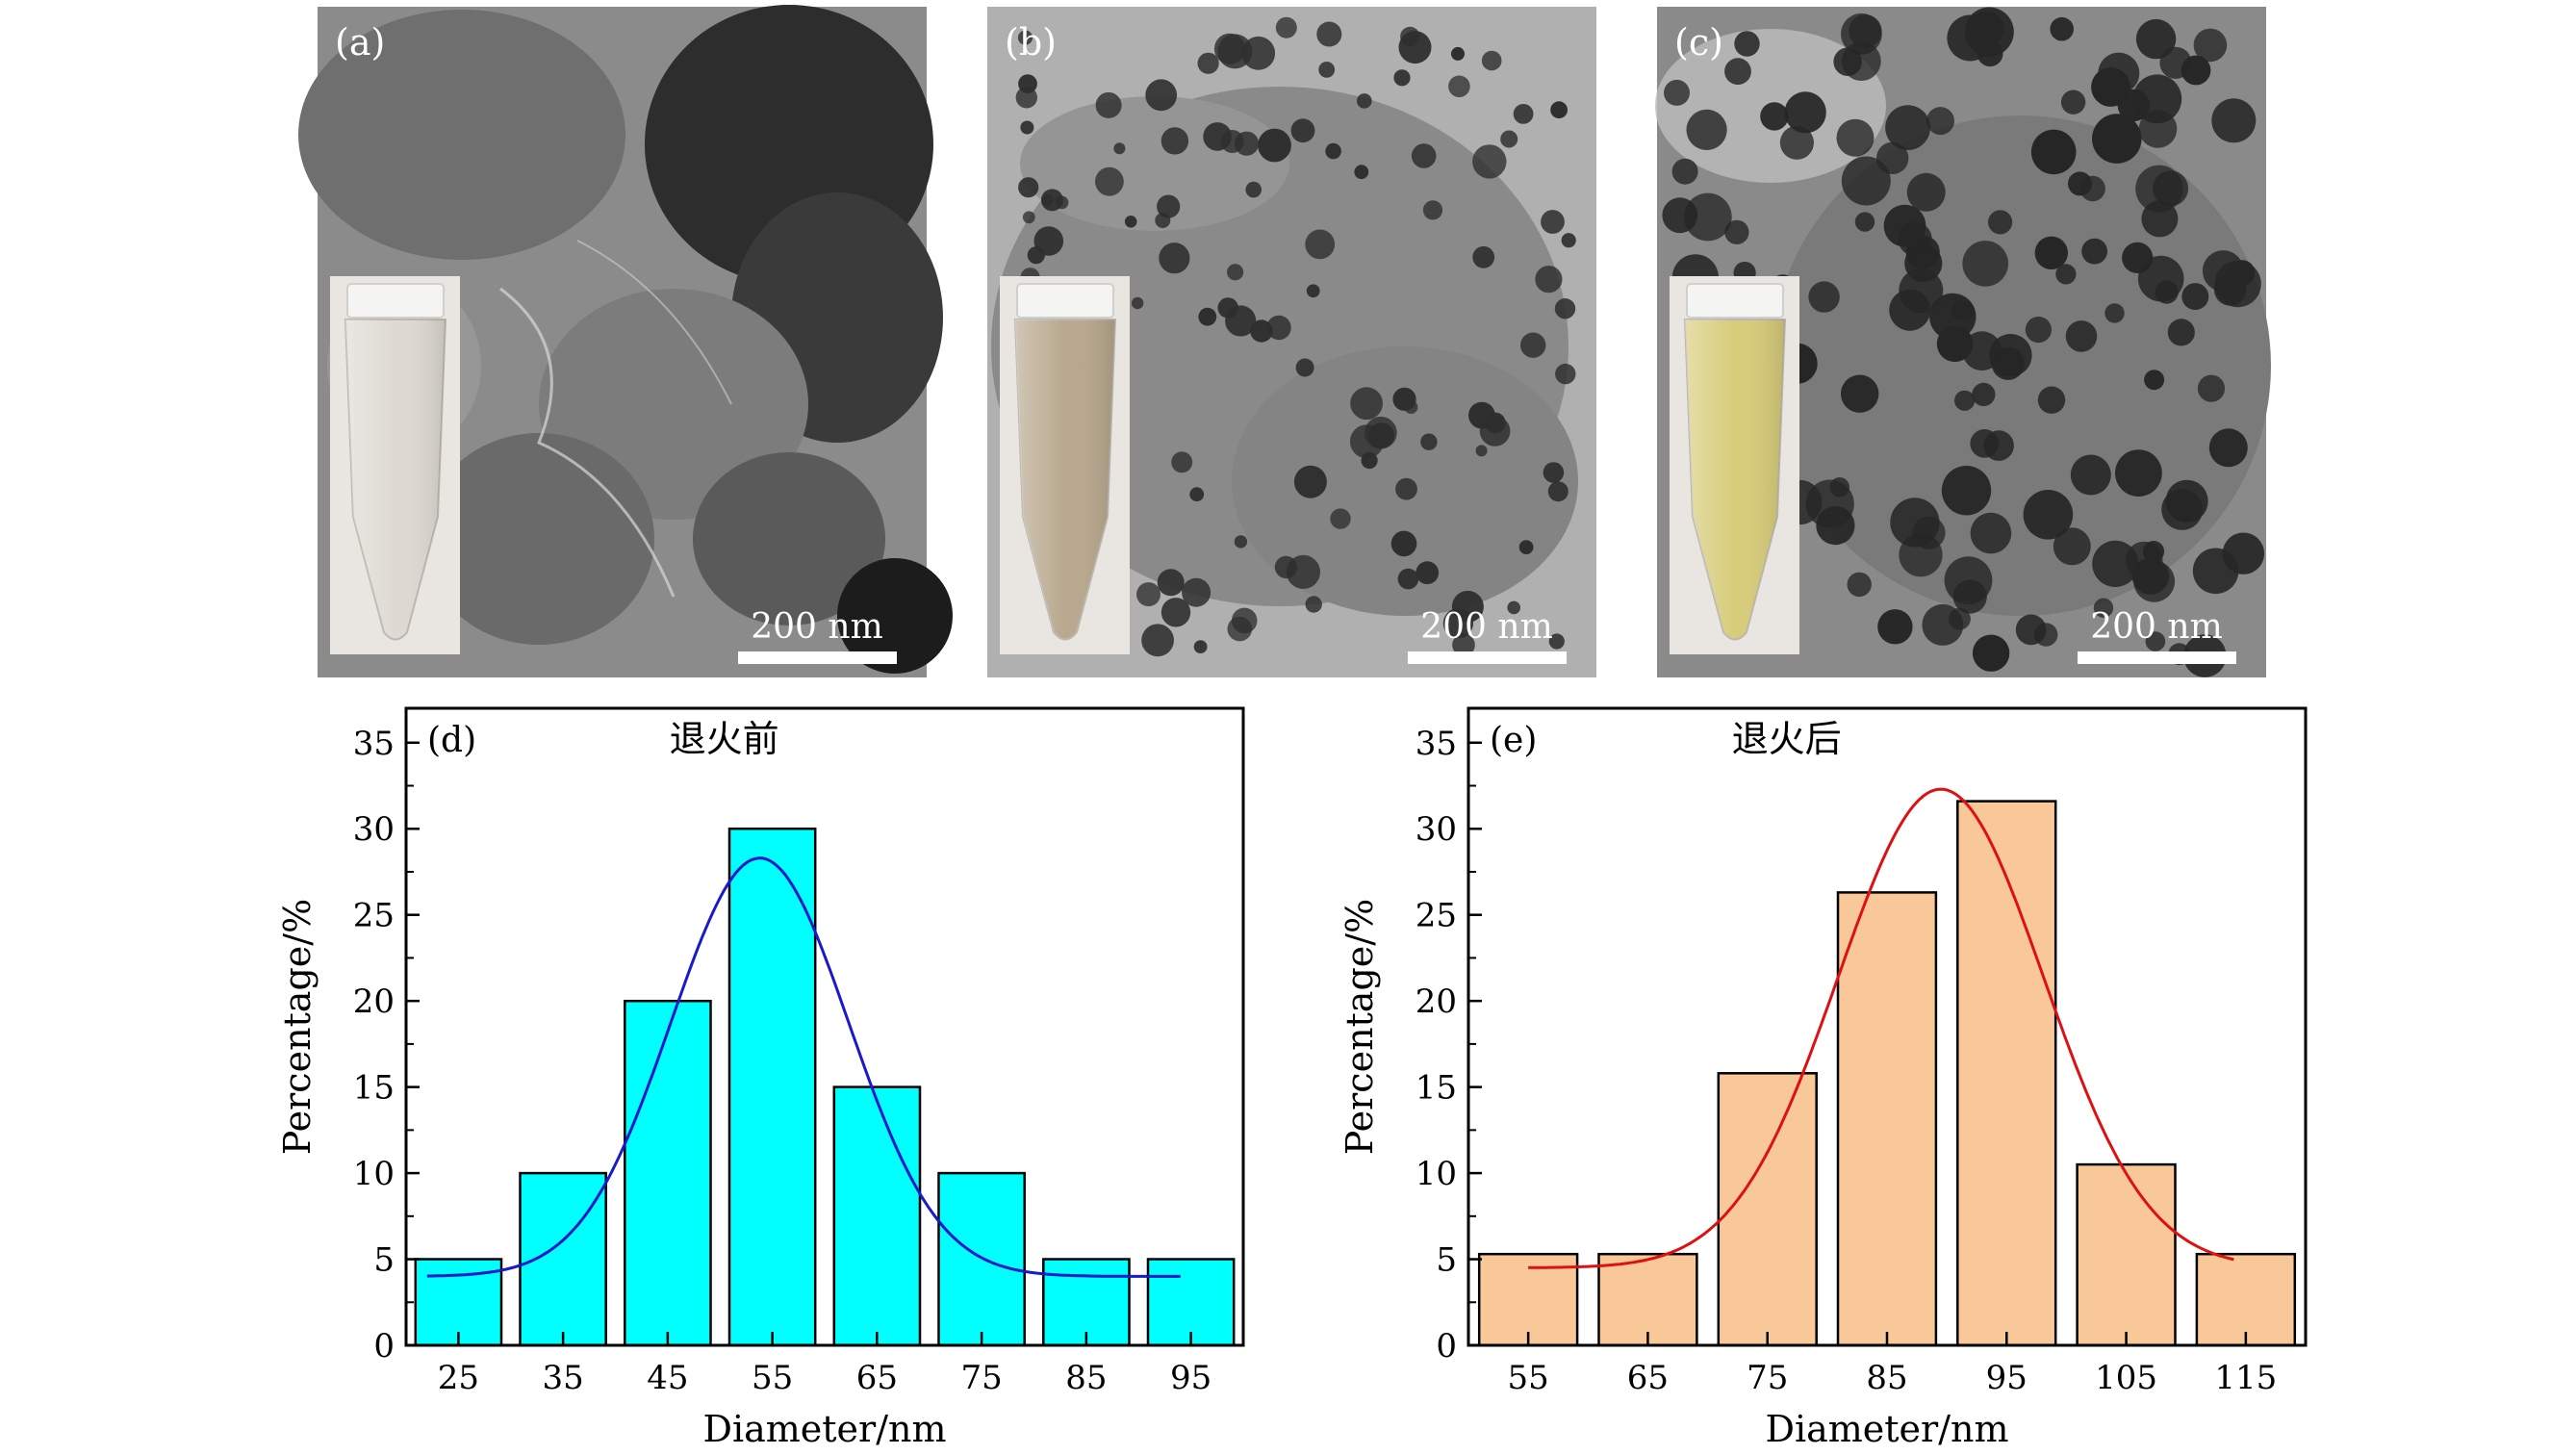  I want to click on scale-bar-label-a: 200 nm, so click(816, 627).